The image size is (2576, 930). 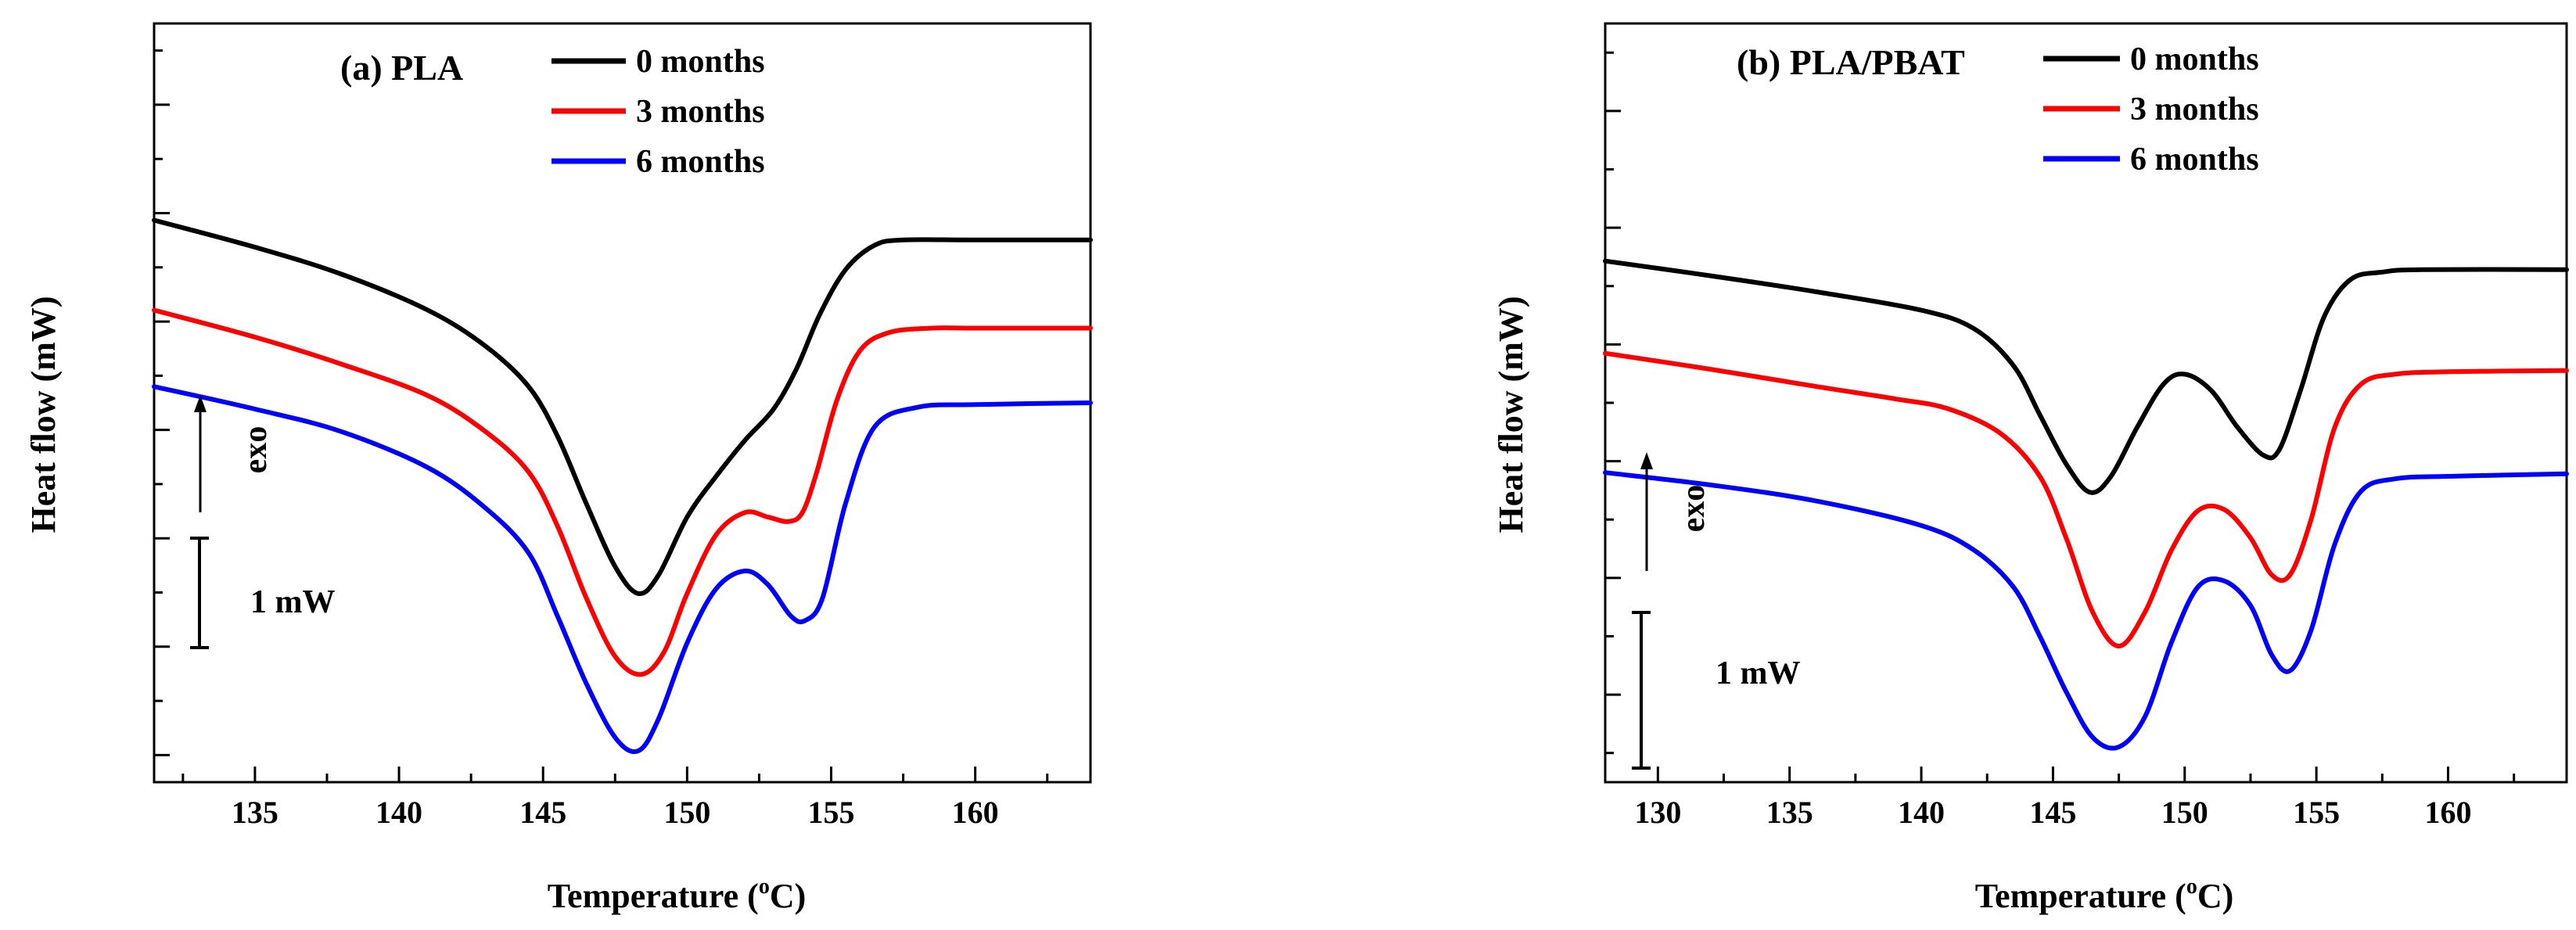 What do you see at coordinates (1658, 812) in the screenshot?
I see `x-tick-label: 130` at bounding box center [1658, 812].